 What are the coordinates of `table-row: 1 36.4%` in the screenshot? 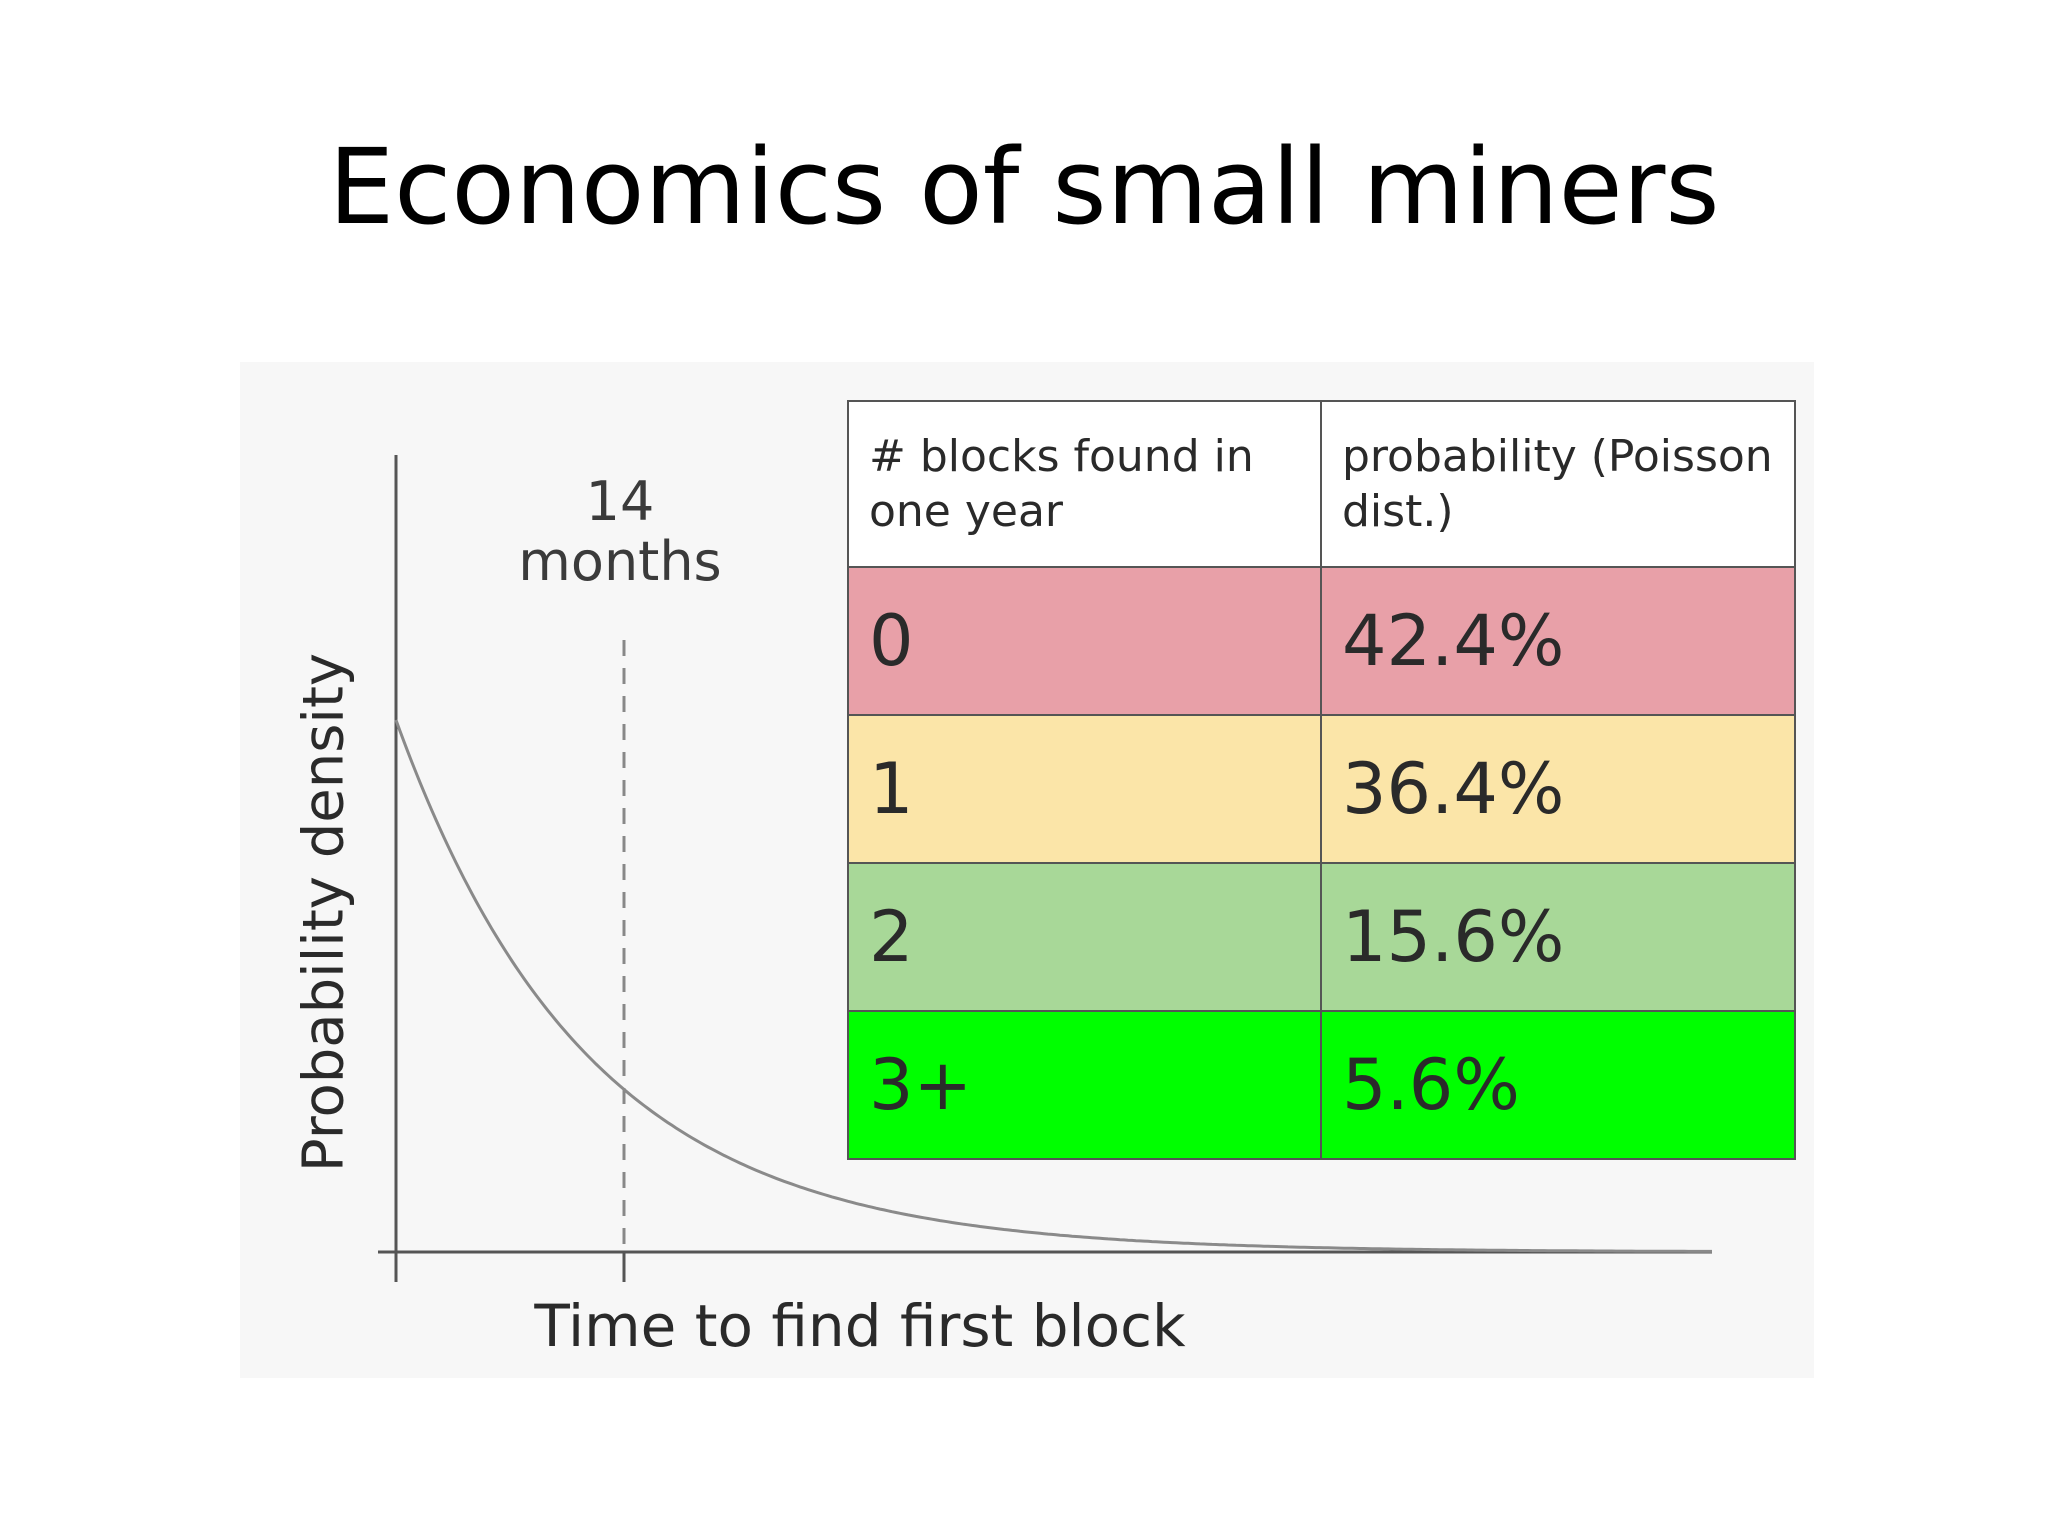 It's located at (1321, 789).